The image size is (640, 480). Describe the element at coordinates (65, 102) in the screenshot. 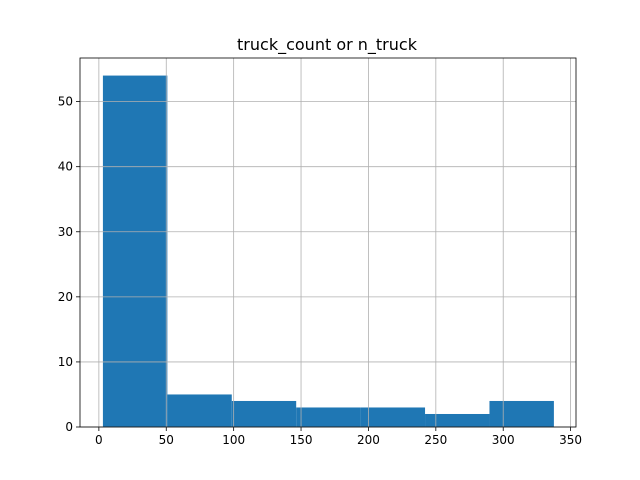

I see `y-tick-label: 50` at that location.